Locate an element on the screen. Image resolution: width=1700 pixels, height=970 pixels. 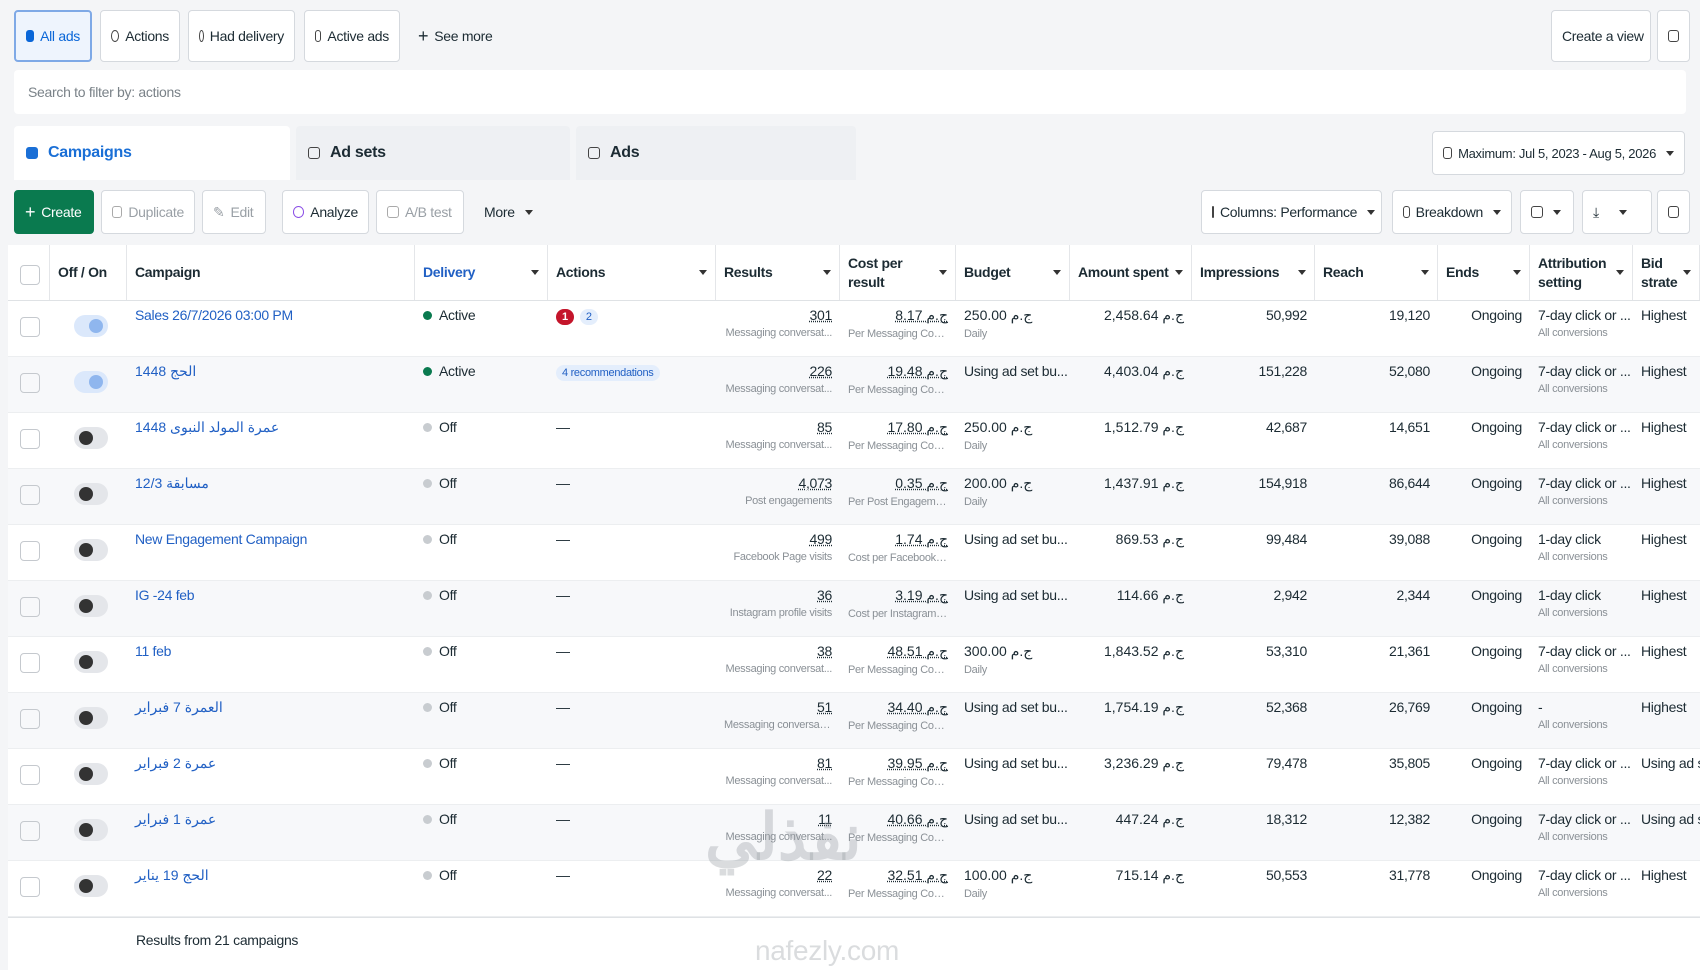
cell: 86,644 is located at coordinates (1376, 496).